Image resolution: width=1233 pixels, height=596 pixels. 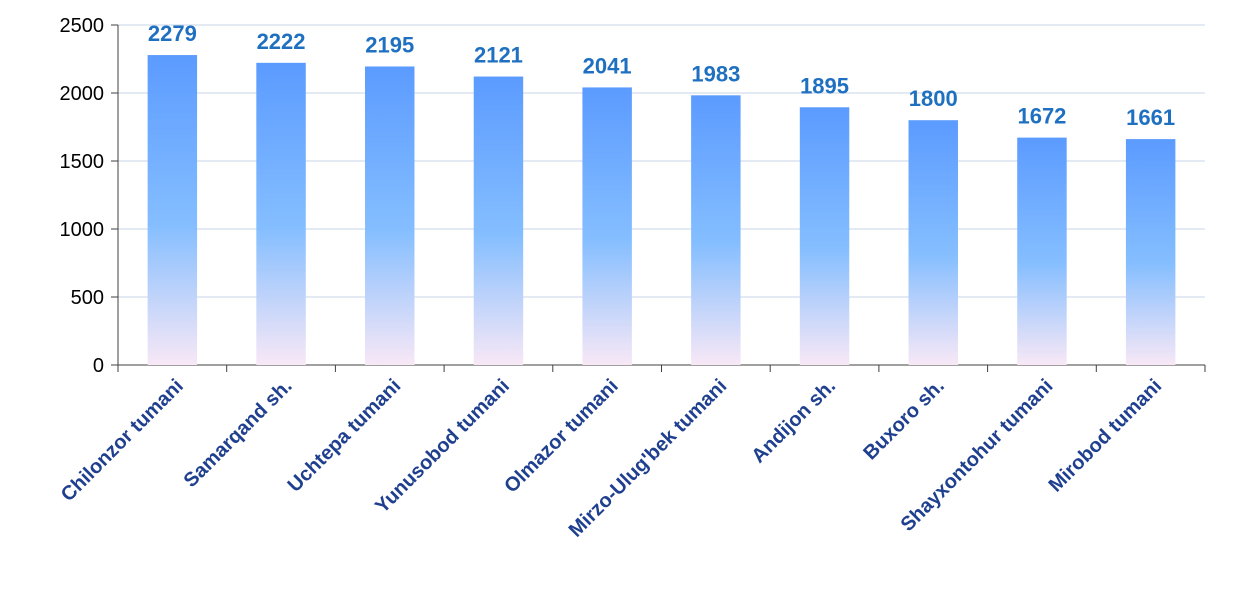 What do you see at coordinates (345, 436) in the screenshot?
I see `category-label: Uchtepa tumani` at bounding box center [345, 436].